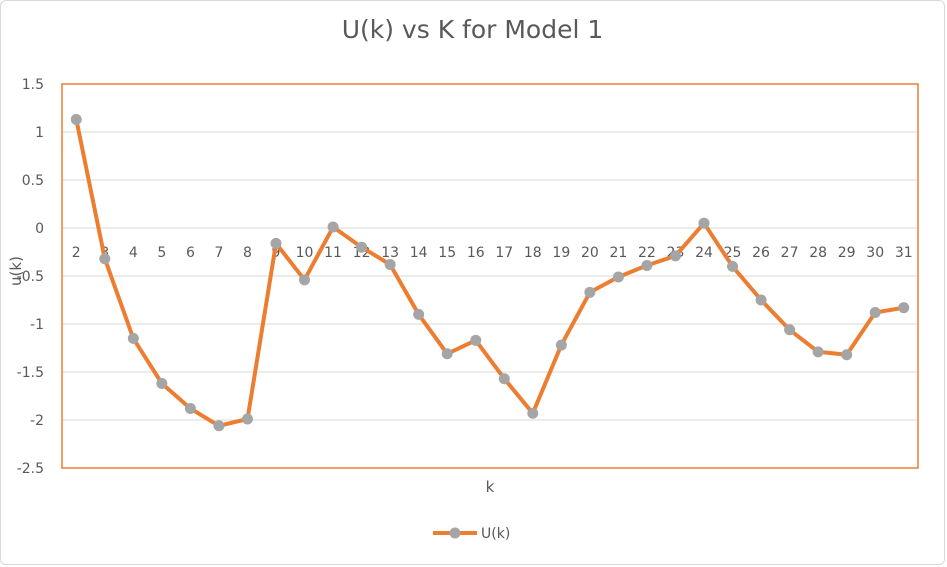 The image size is (947, 567). I want to click on x-tick-label: 21, so click(618, 253).